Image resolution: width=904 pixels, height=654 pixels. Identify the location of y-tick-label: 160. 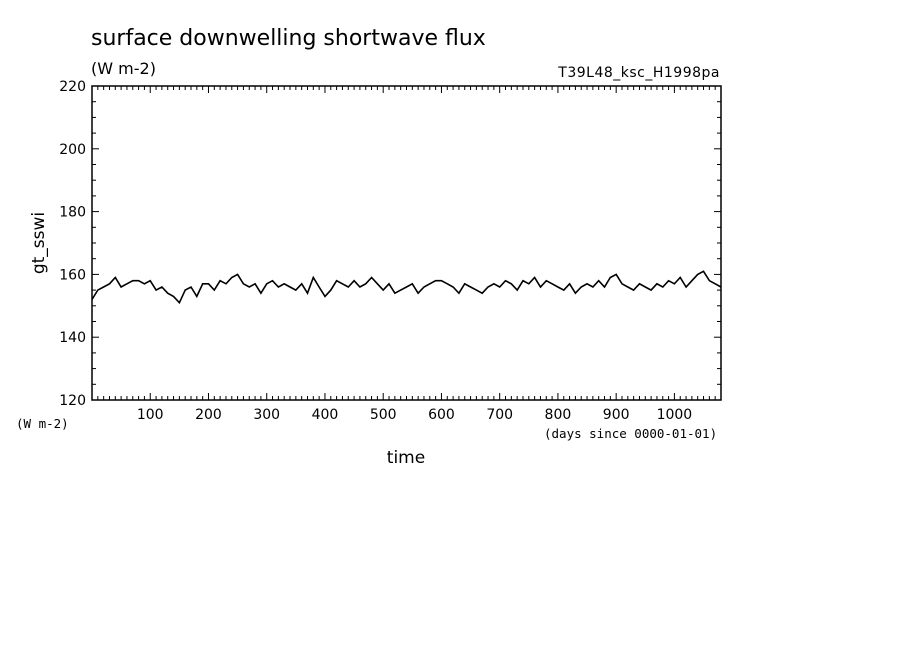
(72, 275).